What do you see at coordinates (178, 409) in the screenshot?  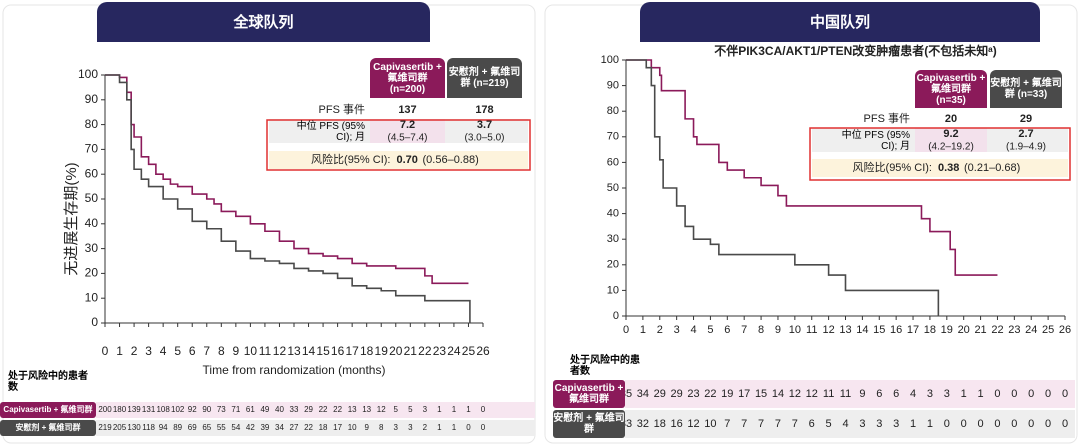 I see `at-risk-value: 102` at bounding box center [178, 409].